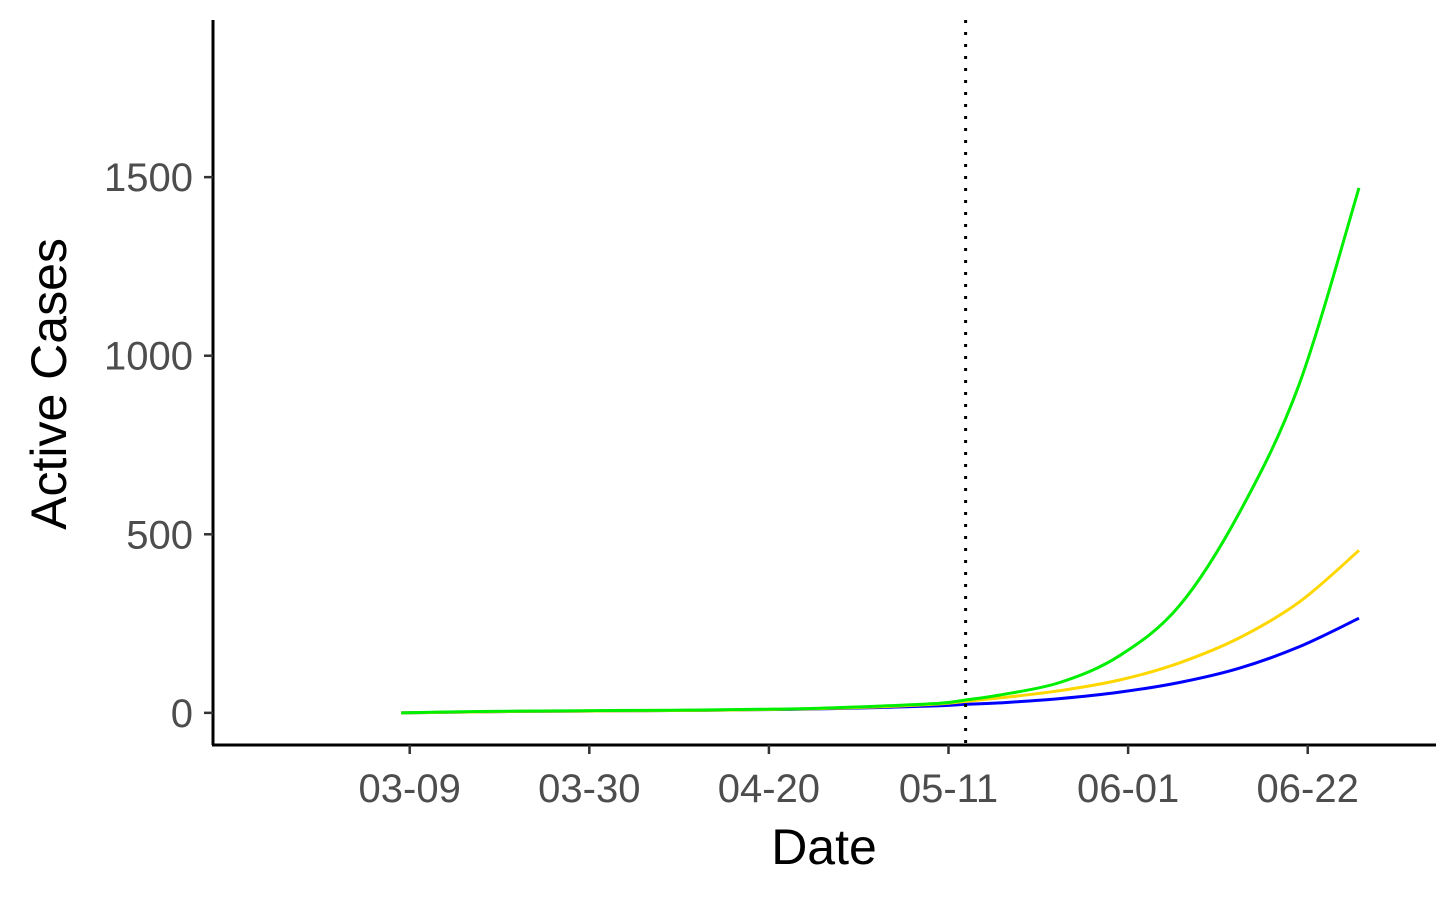 Image resolution: width=1456 pixels, height=900 pixels. What do you see at coordinates (410, 789) in the screenshot?
I see `x-tick-label: 03-09` at bounding box center [410, 789].